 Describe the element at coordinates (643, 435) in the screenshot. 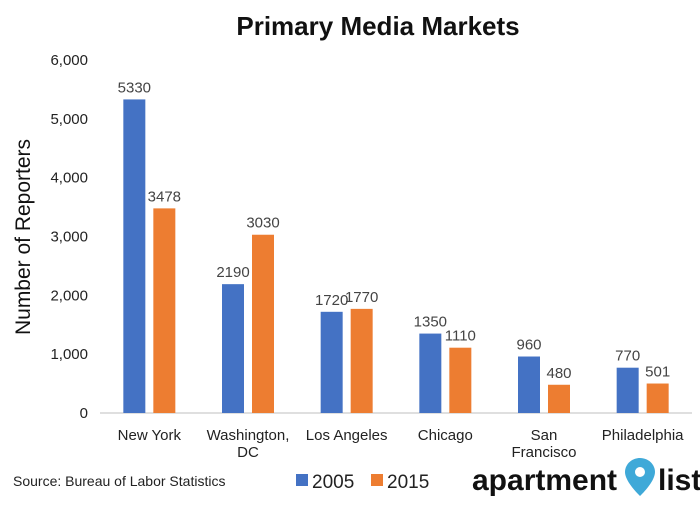

I see `x-tick-label: Philadelphia` at that location.